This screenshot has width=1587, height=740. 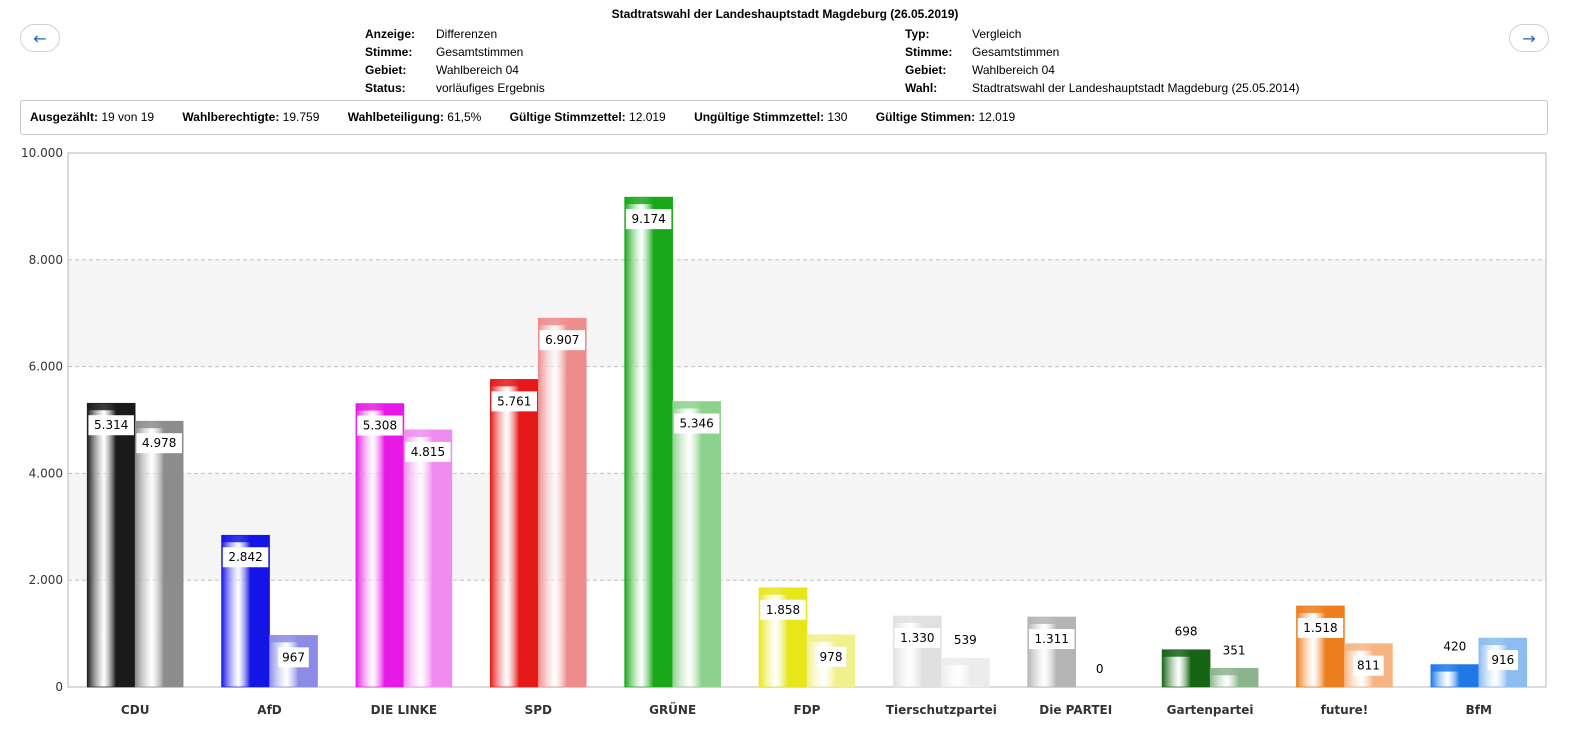 I want to click on data-label-future-2014: 811, so click(x=1368, y=666).